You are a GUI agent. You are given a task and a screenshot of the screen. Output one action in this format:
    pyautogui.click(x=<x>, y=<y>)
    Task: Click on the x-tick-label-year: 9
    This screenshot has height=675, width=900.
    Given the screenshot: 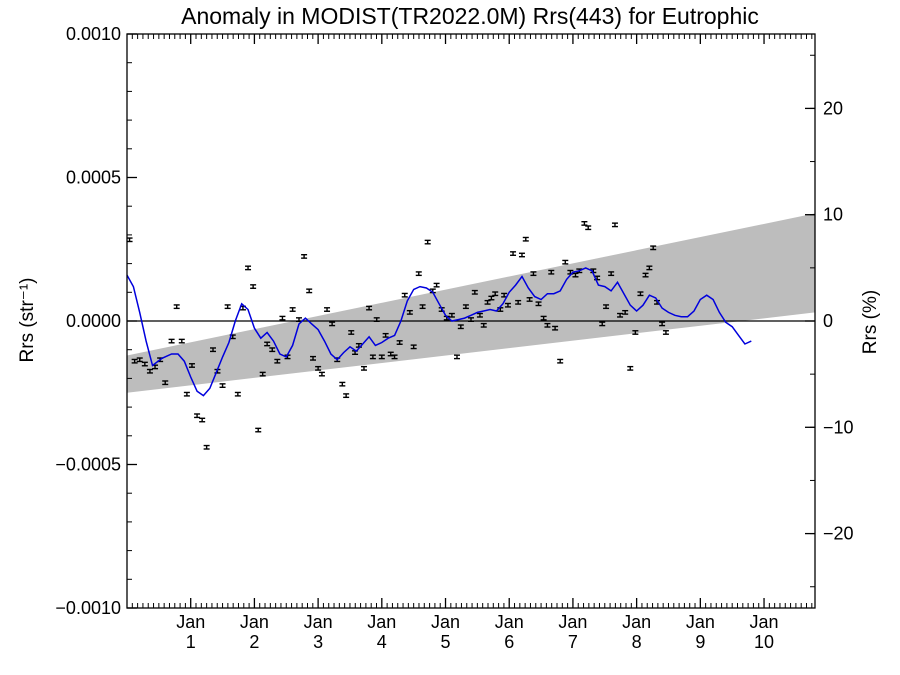 What is the action you would take?
    pyautogui.click(x=700, y=642)
    